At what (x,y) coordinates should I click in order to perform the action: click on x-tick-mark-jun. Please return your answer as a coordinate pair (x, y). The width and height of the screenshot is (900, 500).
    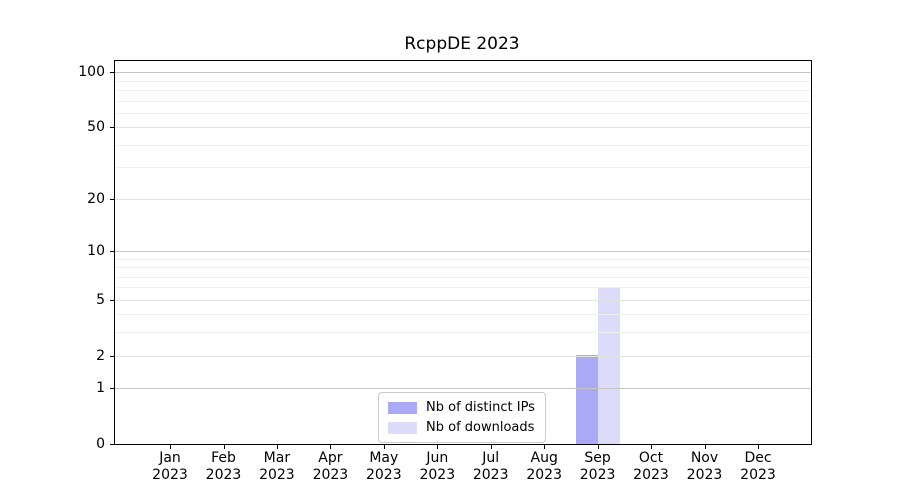
    Looking at the image, I should click on (438, 446).